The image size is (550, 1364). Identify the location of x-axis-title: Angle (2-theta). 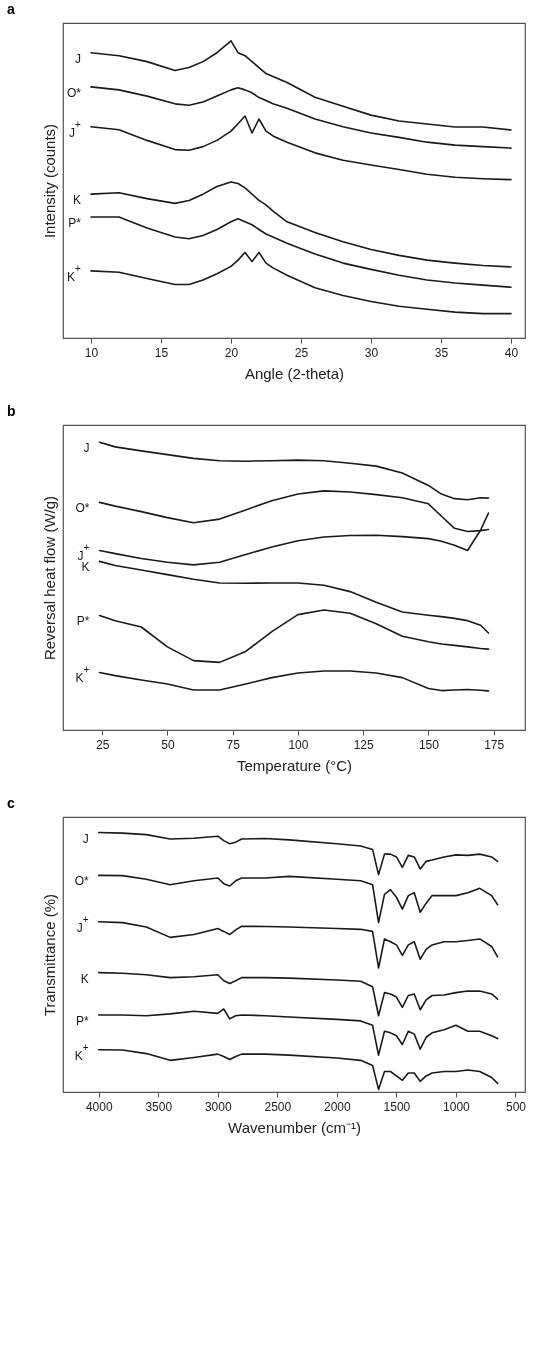
(294, 373).